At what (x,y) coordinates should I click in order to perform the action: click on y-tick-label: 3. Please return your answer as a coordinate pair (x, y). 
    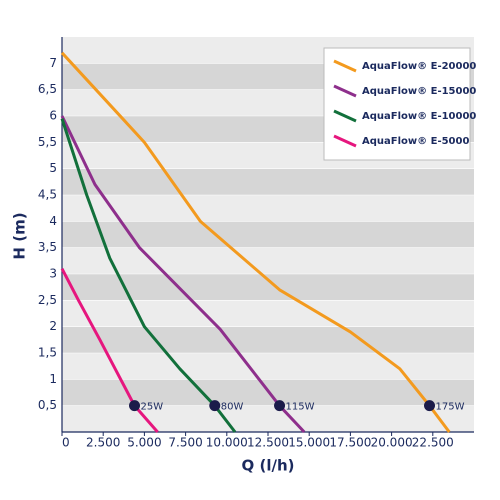
    Looking at the image, I should click on (53, 274).